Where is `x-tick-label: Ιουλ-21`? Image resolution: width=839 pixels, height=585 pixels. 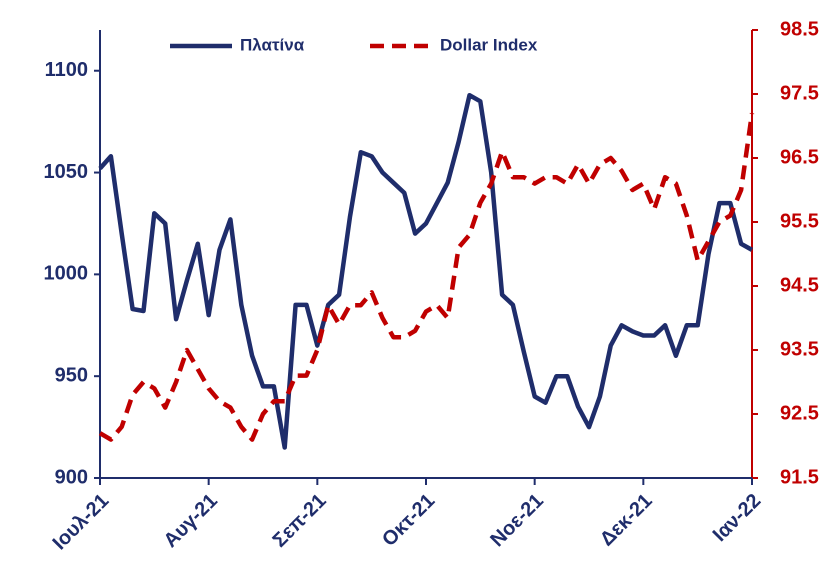
x-tick-label: Ιουλ-21 is located at coordinates (81, 522).